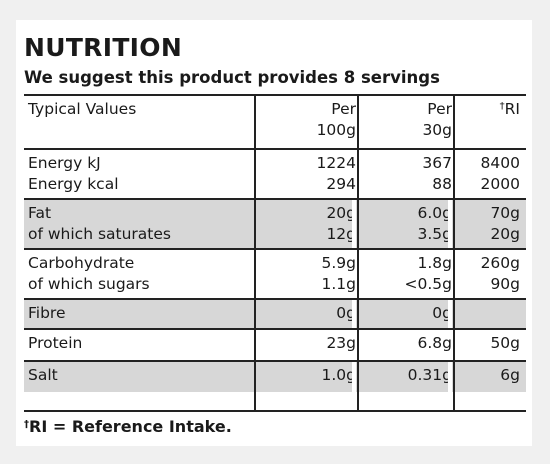  I want to click on table-row-fibre: Fibre 0g 0g, so click(275, 314).